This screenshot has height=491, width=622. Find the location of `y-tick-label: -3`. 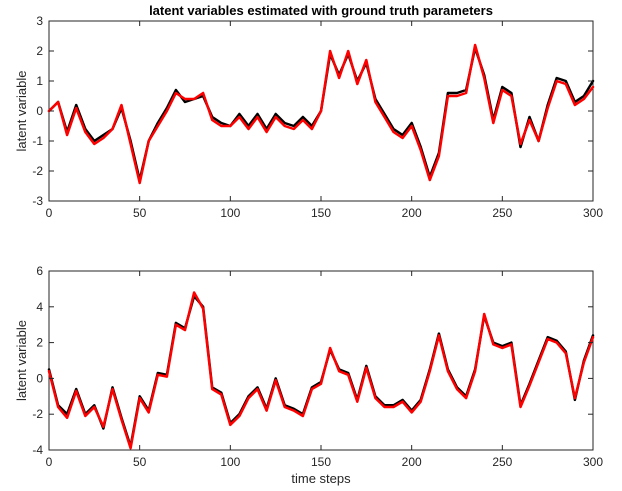

y-tick-label: -3 is located at coordinates (37, 201).